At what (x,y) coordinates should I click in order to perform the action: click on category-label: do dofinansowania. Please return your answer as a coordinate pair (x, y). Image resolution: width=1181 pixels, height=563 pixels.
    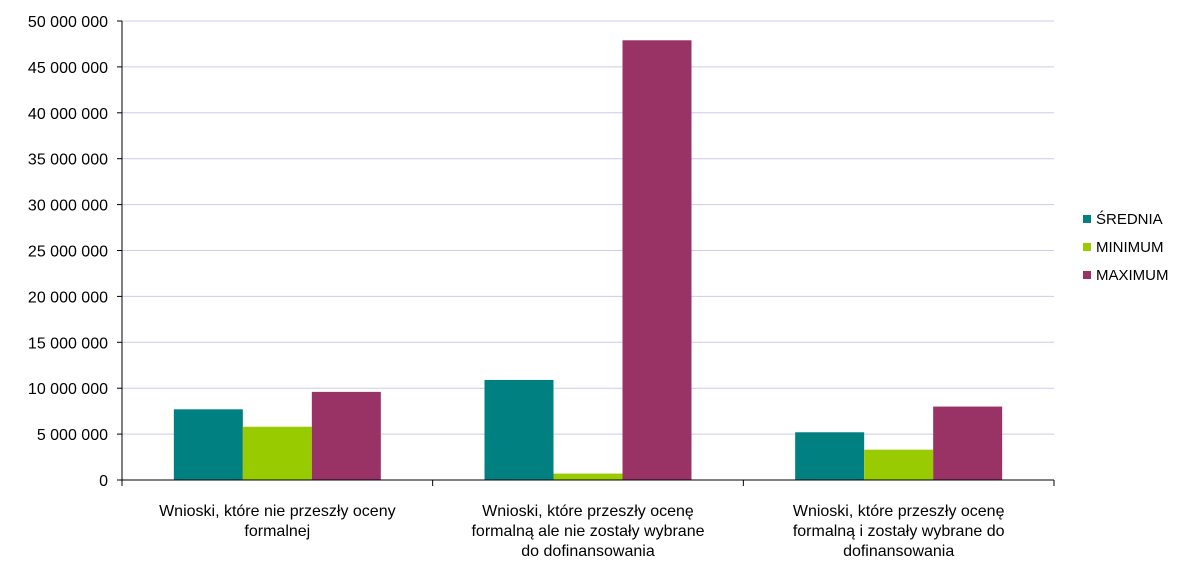
    Looking at the image, I should click on (588, 551).